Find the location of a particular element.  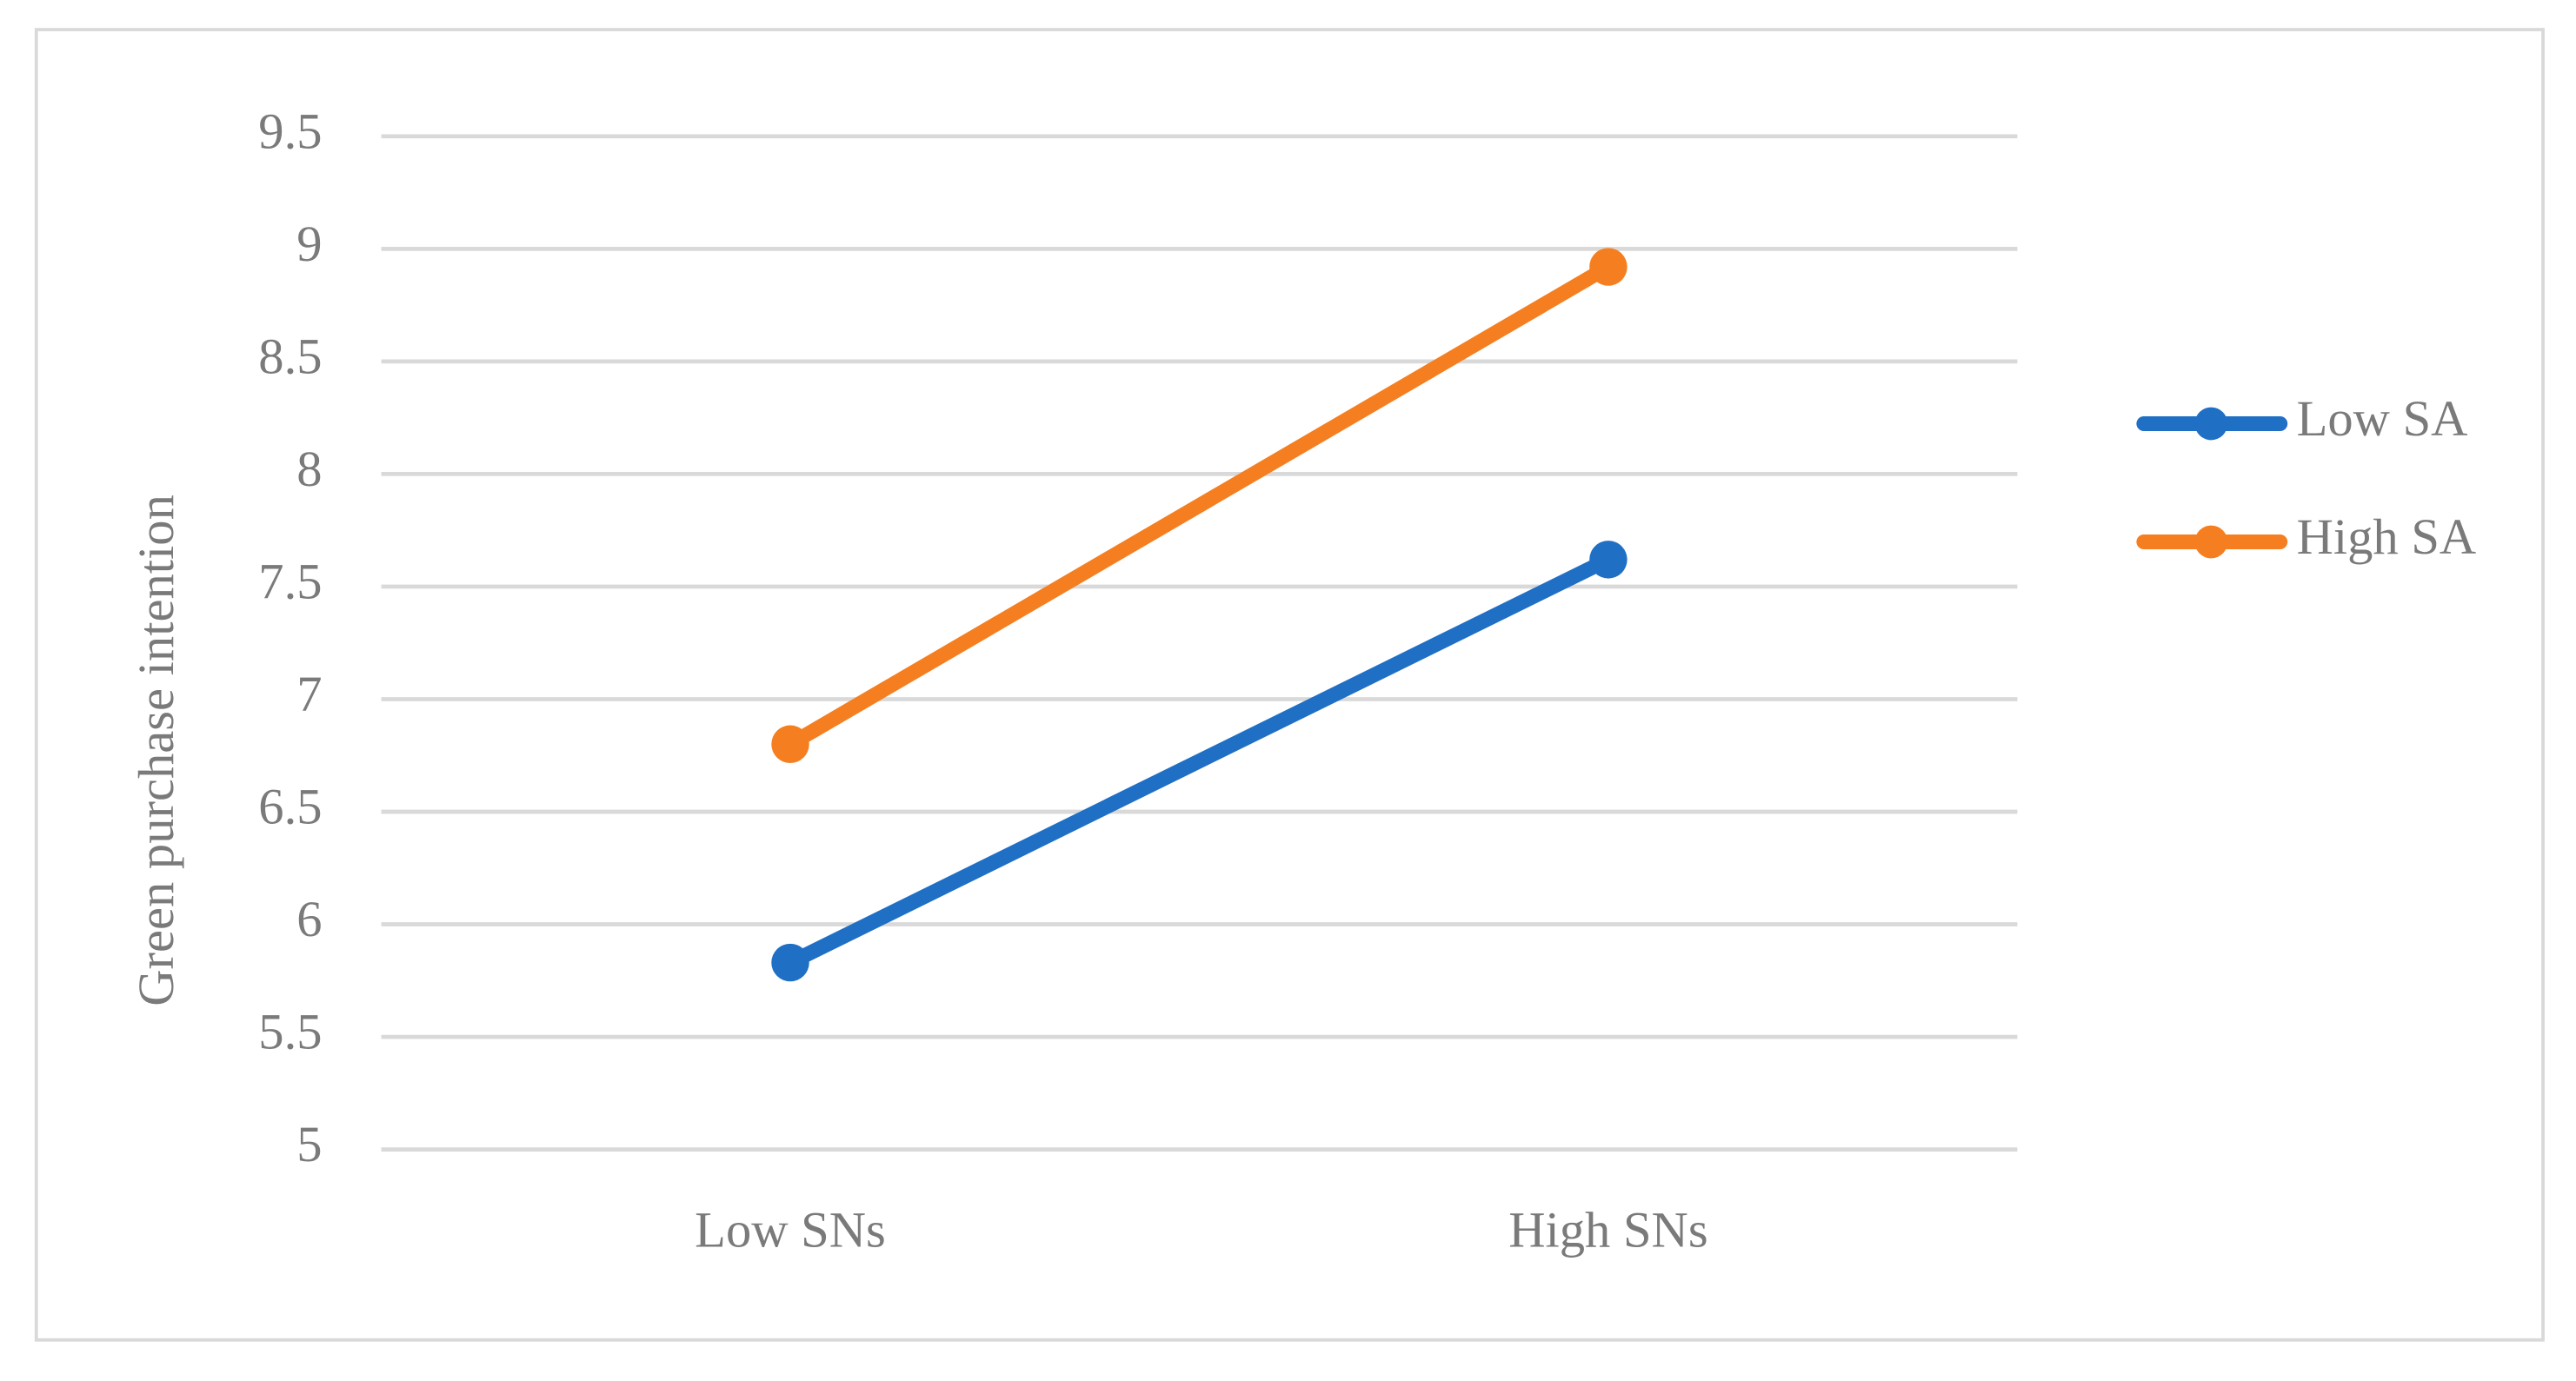

y-tick-label: 9 is located at coordinates (309, 244).